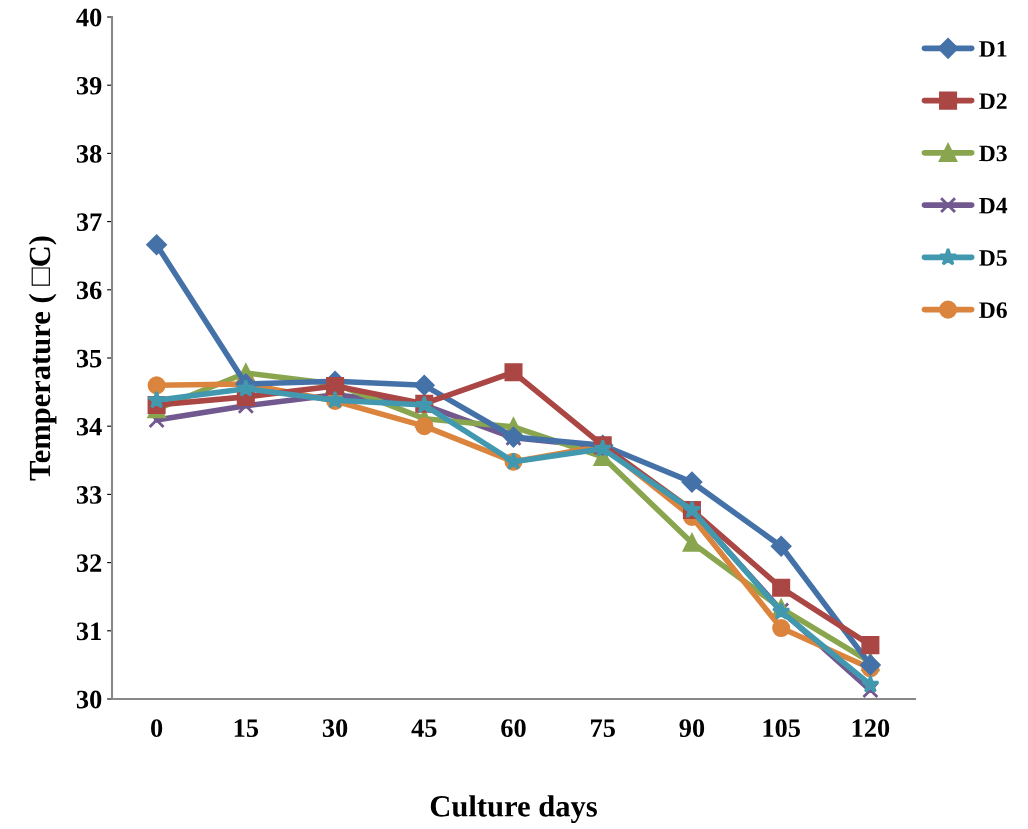  I want to click on y-tick-label: 33, so click(89, 495).